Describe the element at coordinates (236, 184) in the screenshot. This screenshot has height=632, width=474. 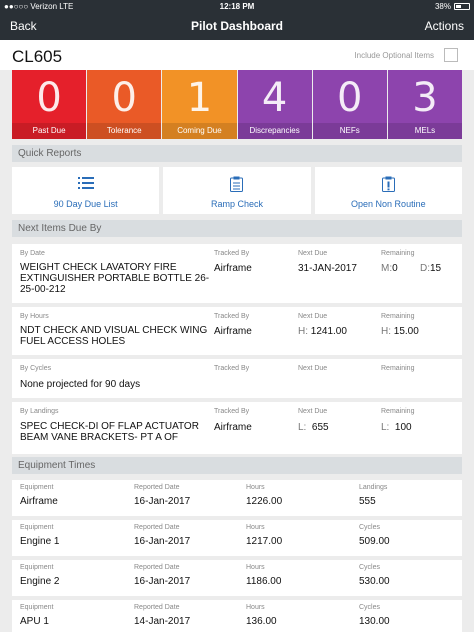
I see `clipboard-icon` at that location.